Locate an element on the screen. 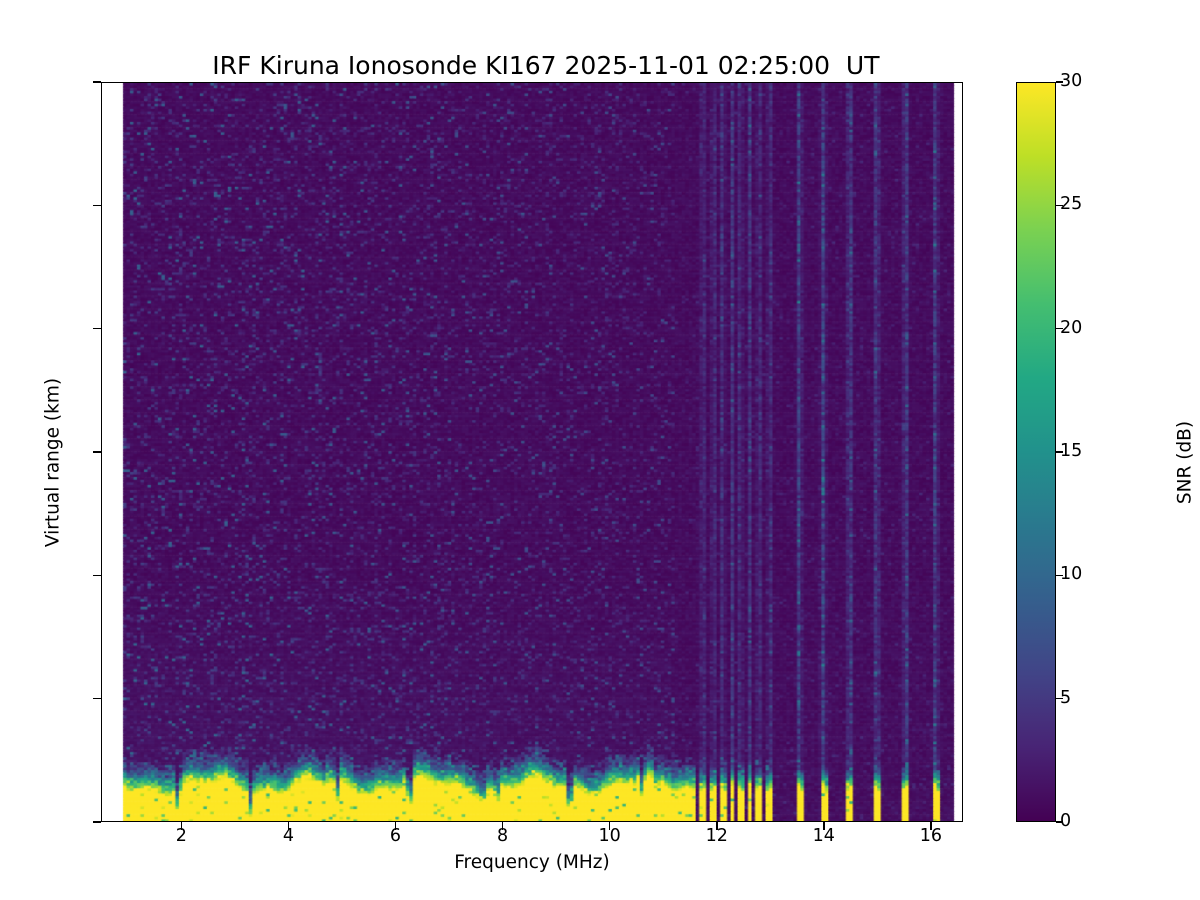 Image resolution: width=1200 pixels, height=900 pixels. colorbar-tick-label: 0 is located at coordinates (1066, 821).